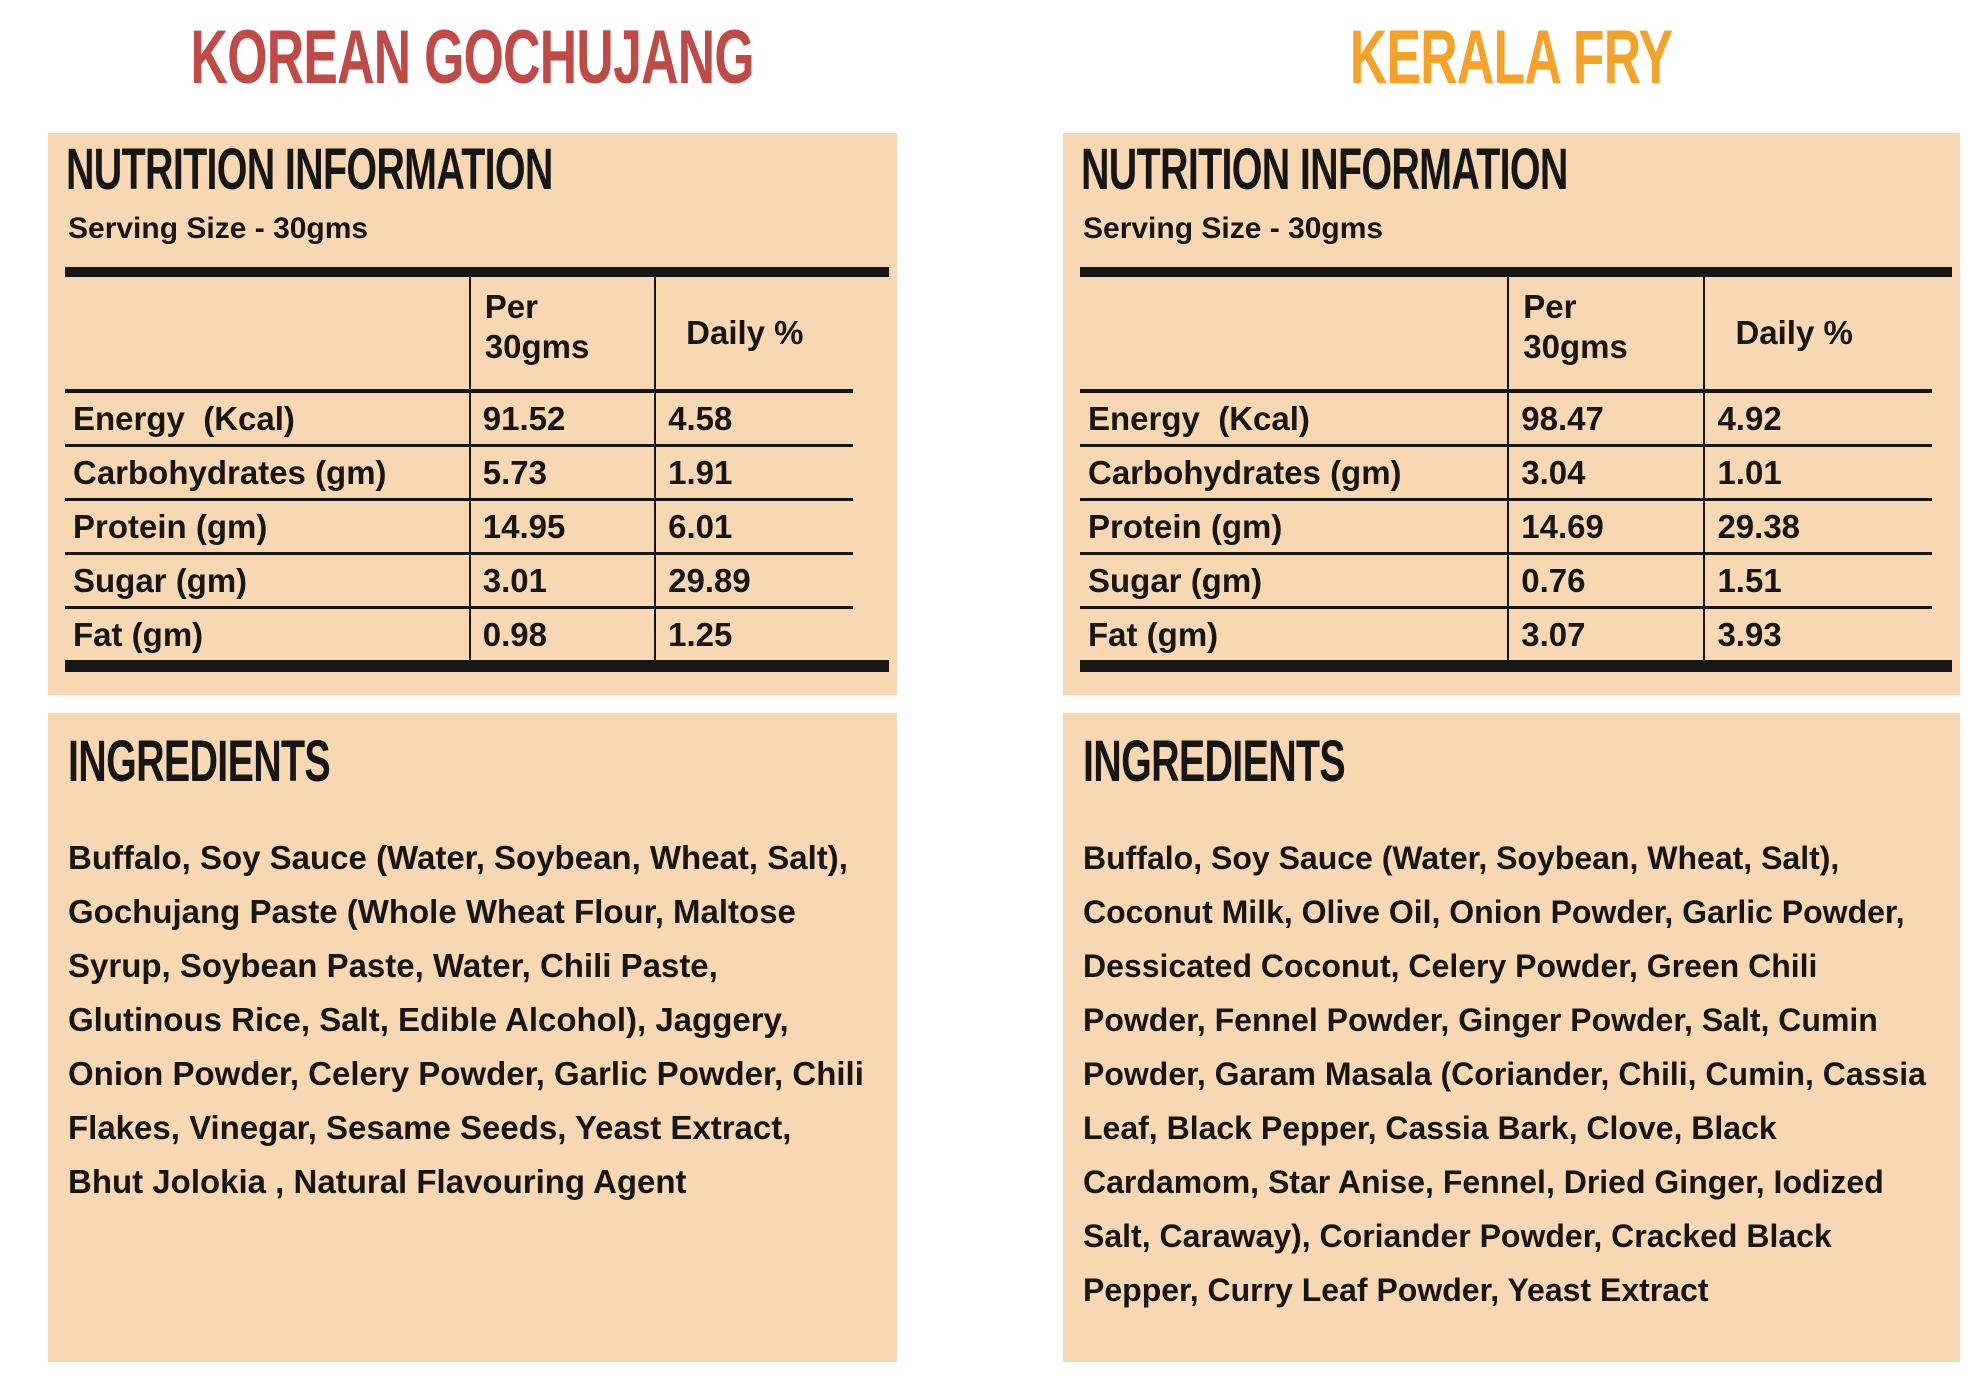 The height and width of the screenshot is (1400, 1980). Describe the element at coordinates (1827, 634) in the screenshot. I see `row-daily-value: 3.93` at that location.